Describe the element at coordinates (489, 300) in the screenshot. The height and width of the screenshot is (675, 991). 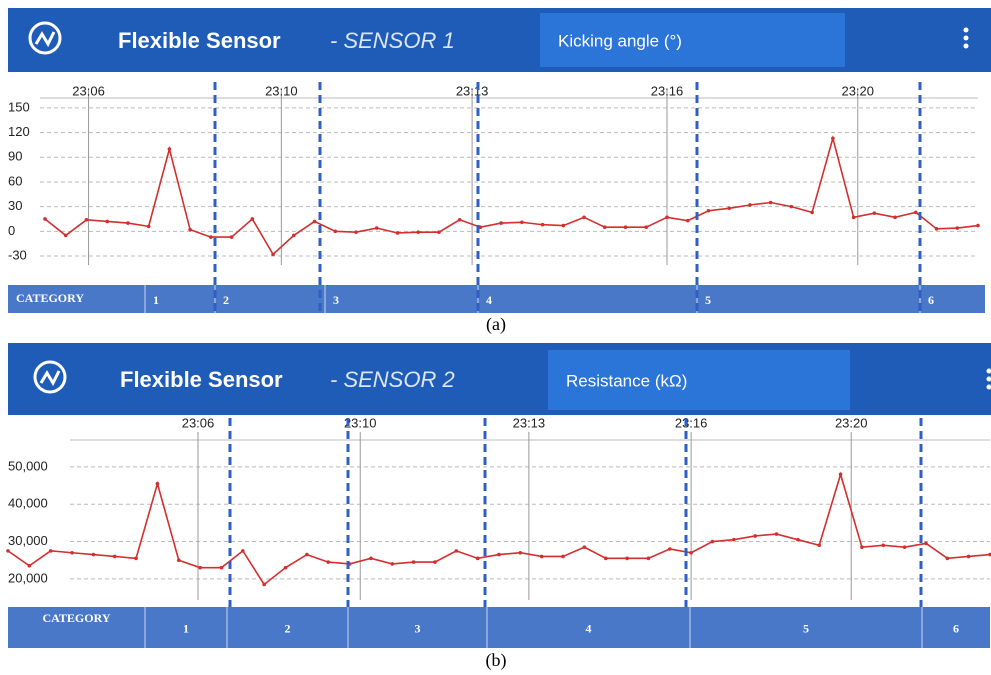
I see `category-label: 4` at that location.